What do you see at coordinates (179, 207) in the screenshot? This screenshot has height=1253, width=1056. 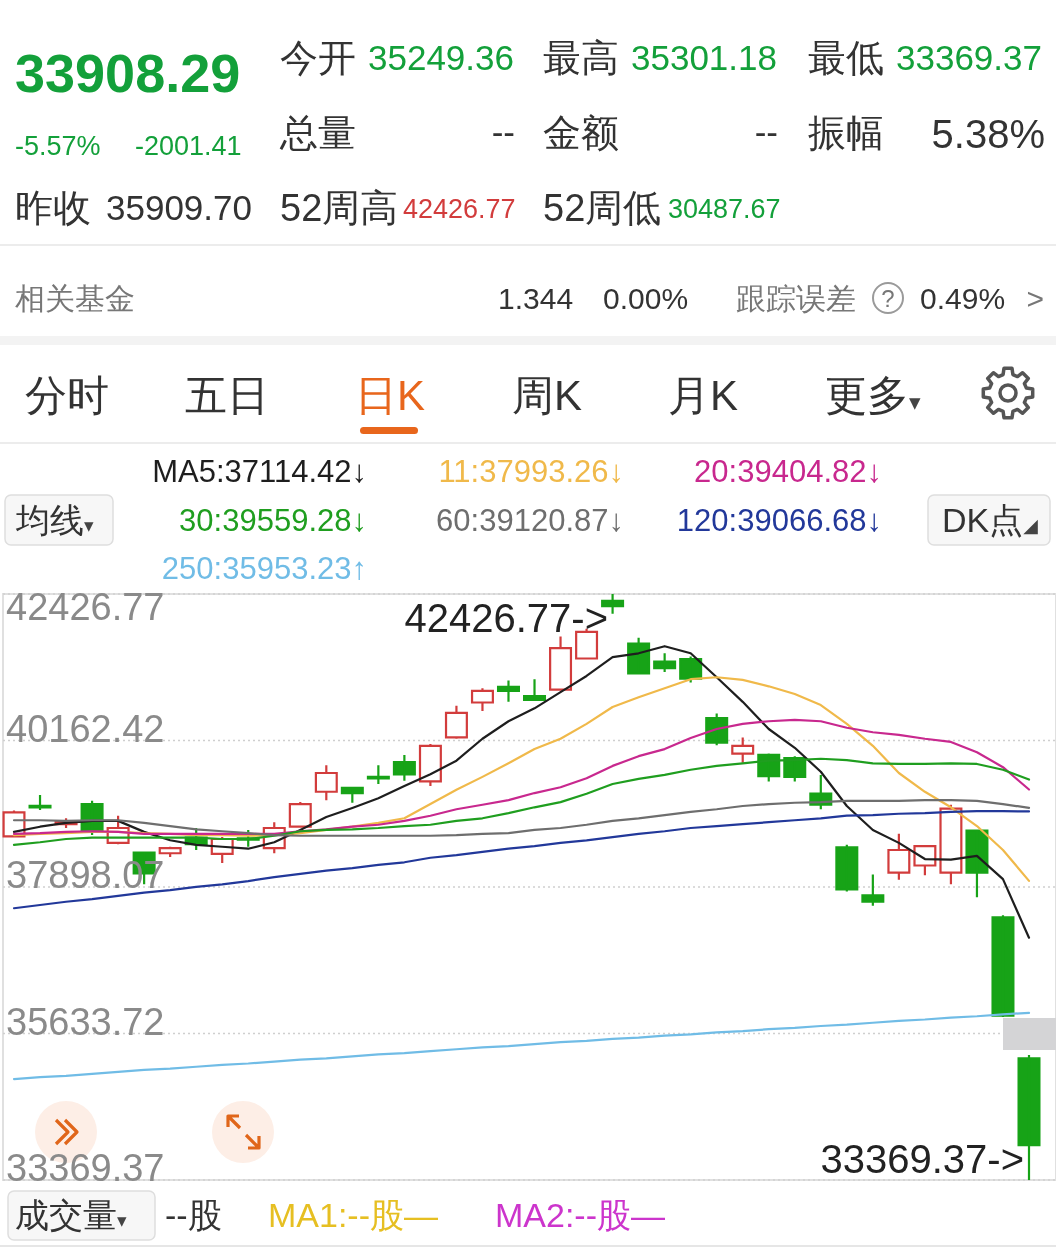 I see `text: 35909.70` at bounding box center [179, 207].